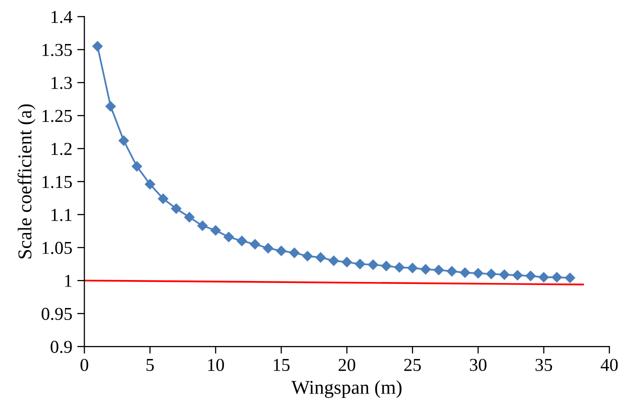 The image size is (625, 415). What do you see at coordinates (346, 389) in the screenshot?
I see `x-axis-title: Wingspan (m)` at bounding box center [346, 389].